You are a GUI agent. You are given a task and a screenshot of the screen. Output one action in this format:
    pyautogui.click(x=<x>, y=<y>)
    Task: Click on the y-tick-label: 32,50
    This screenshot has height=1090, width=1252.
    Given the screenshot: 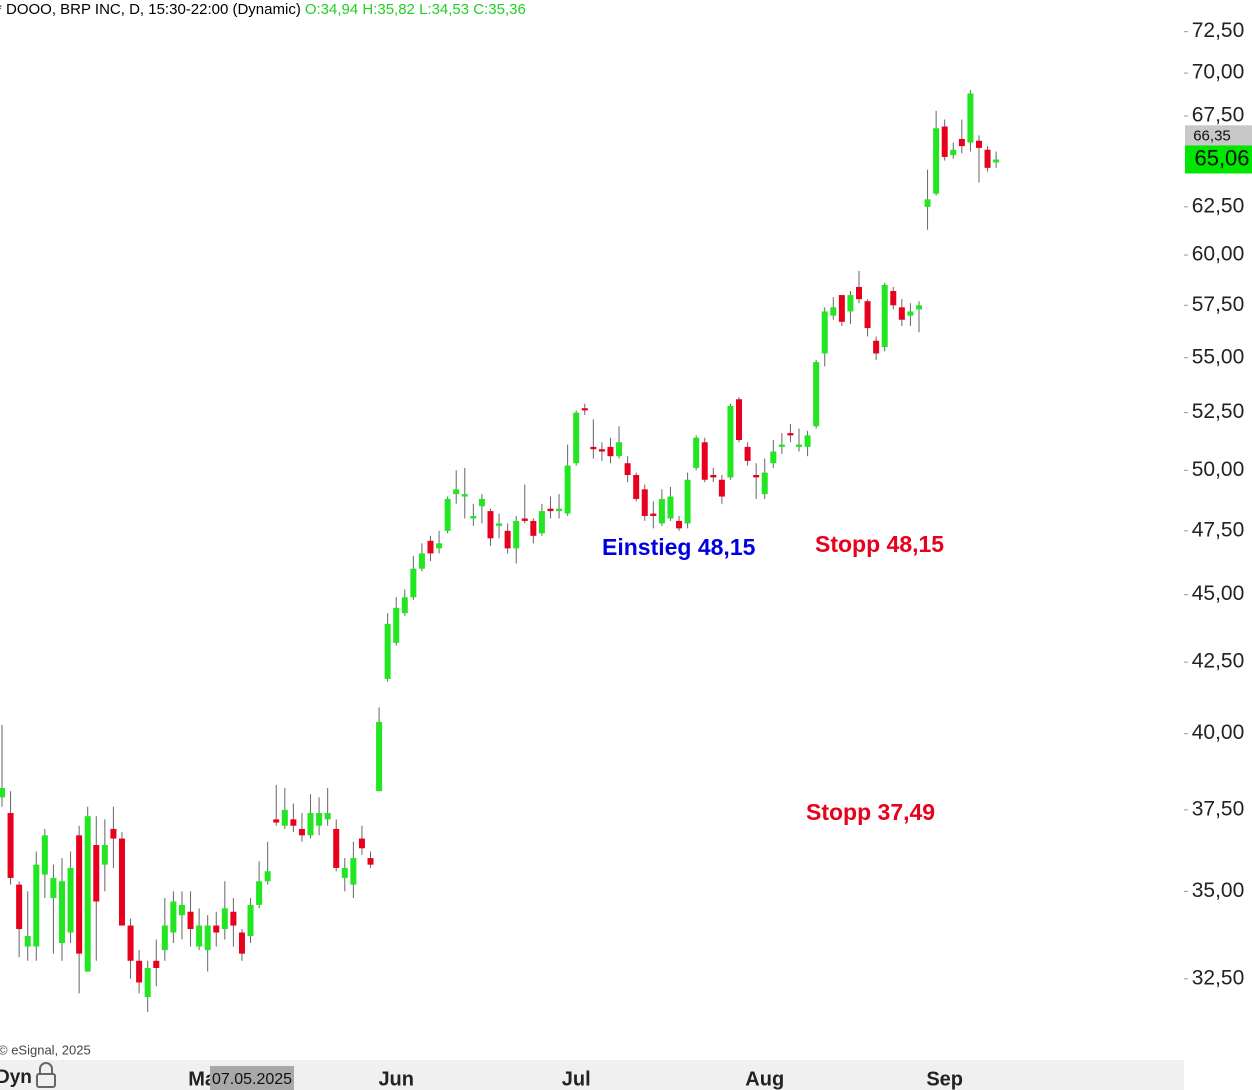 What is the action you would take?
    pyautogui.click(x=1218, y=977)
    